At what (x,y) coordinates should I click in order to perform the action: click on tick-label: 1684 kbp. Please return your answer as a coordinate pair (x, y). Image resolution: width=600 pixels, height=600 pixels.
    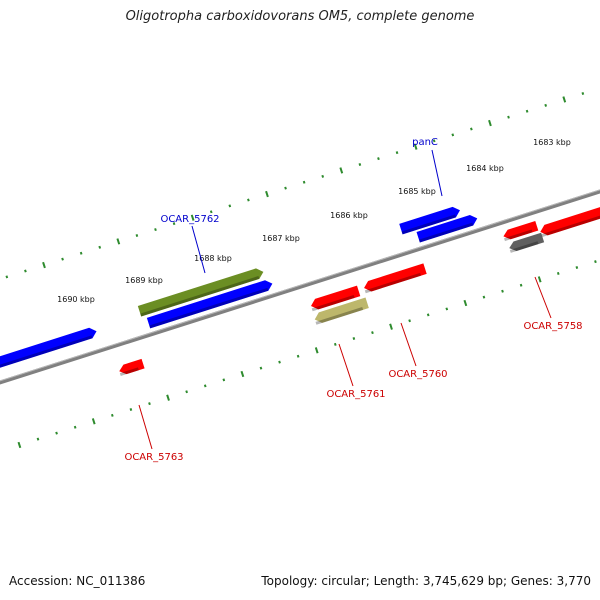
    Looking at the image, I should click on (485, 168).